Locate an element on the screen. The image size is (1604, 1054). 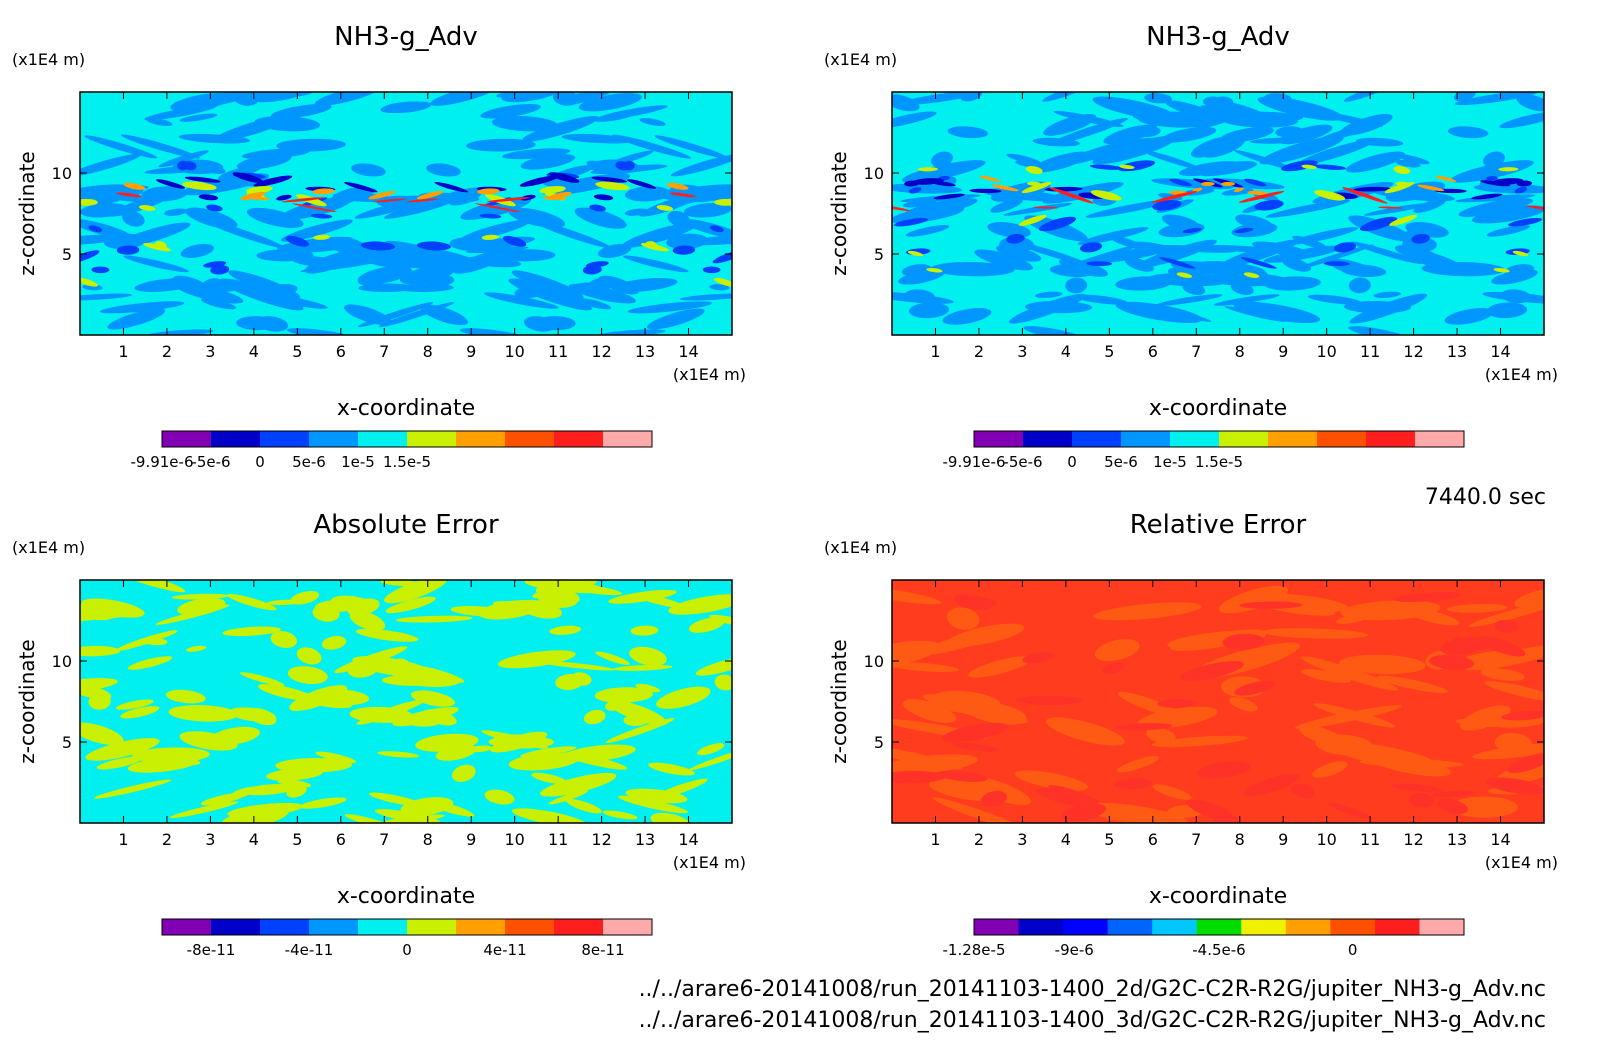
time-label: 7440.0 sec is located at coordinates (1485, 497).